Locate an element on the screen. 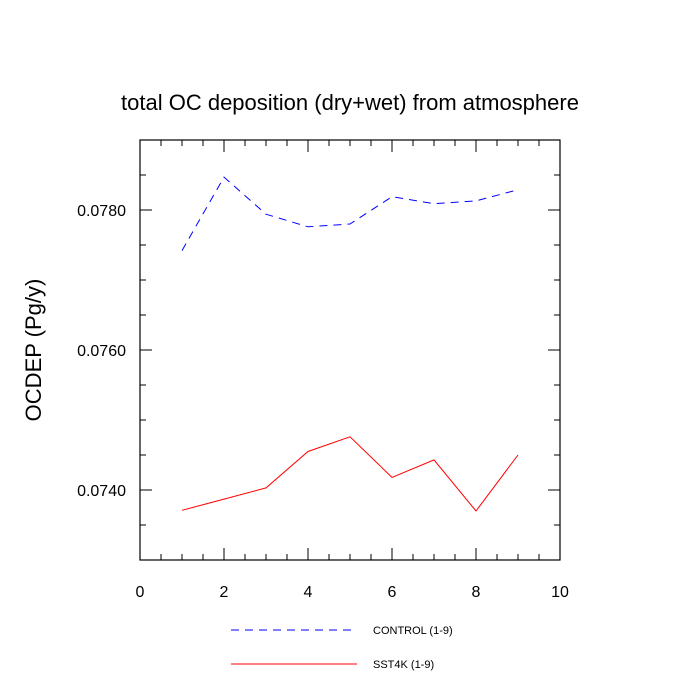 The height and width of the screenshot is (700, 700). x-tick-label: 8 is located at coordinates (476, 592).